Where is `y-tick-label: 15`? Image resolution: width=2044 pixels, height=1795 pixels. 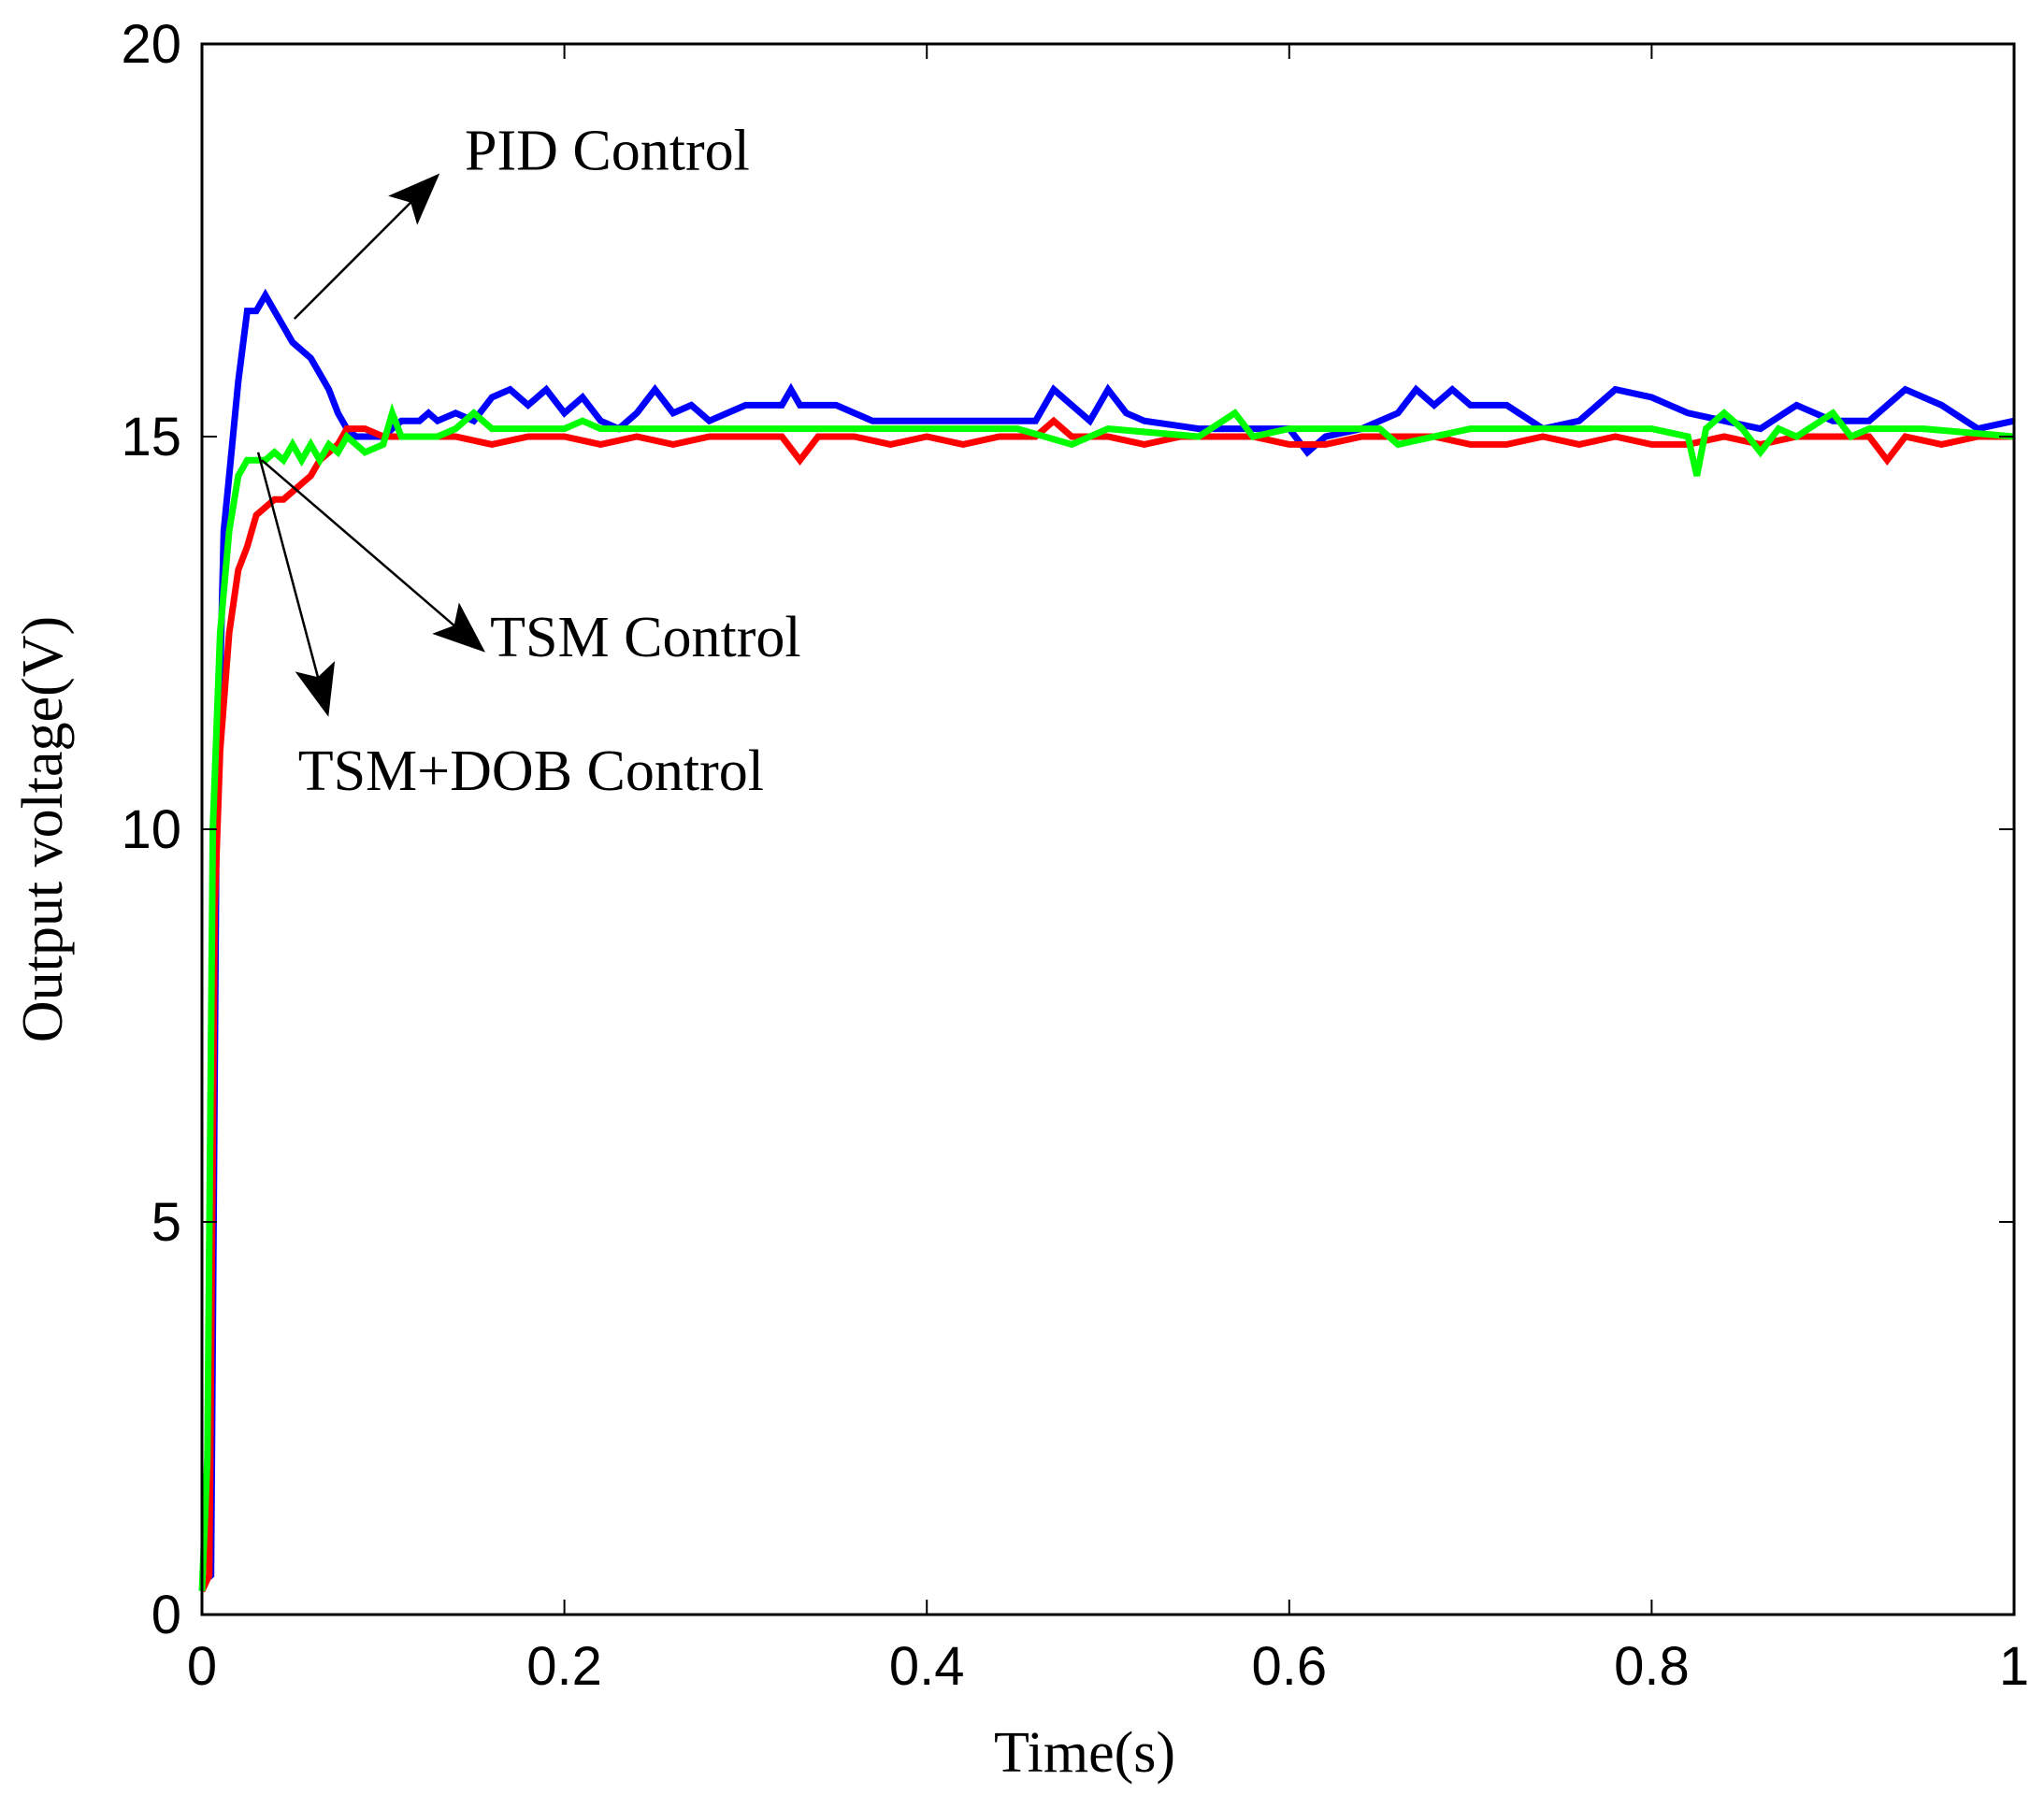 y-tick-label: 15 is located at coordinates (151, 437).